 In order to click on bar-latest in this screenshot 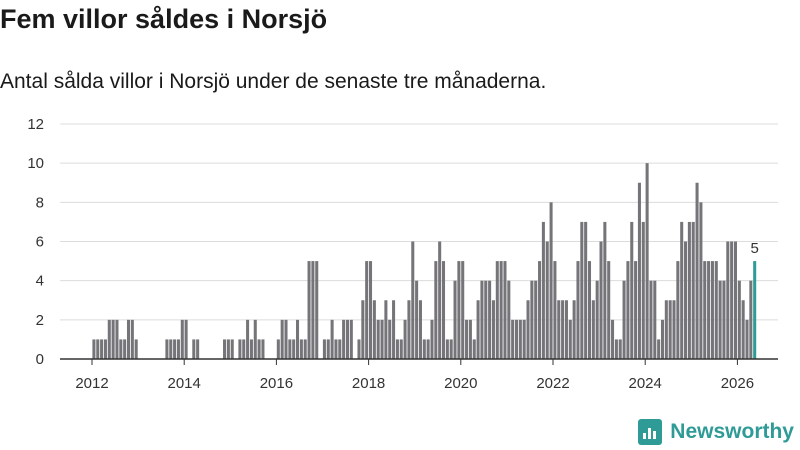, I will do `click(755, 310)`.